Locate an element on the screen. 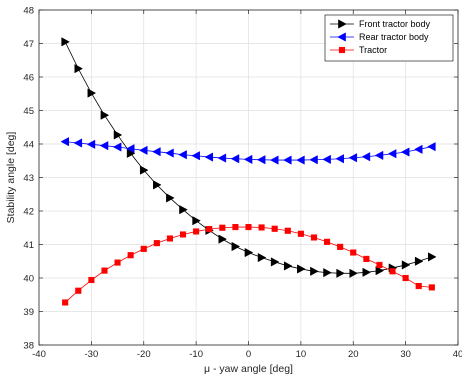 This screenshot has width=462, height=378. y-tick-label: 39 is located at coordinates (28, 312).